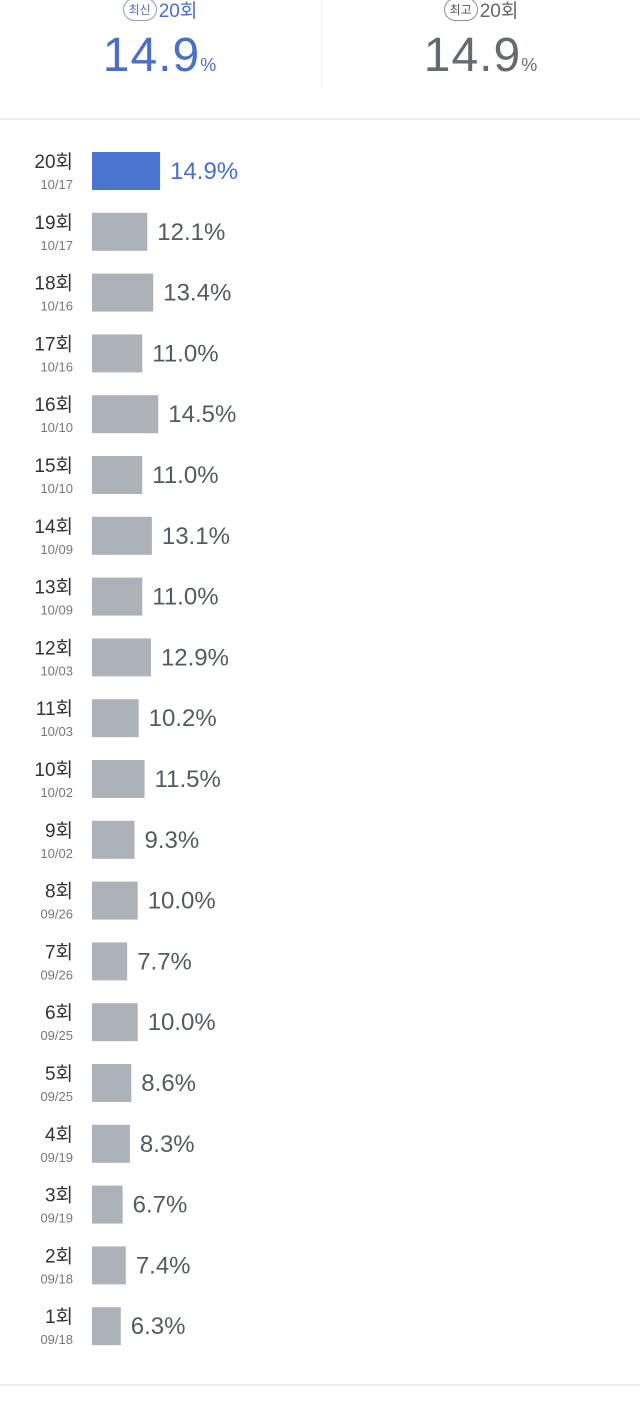 The width and height of the screenshot is (640, 1407). I want to click on best-value: 14.9, so click(472, 55).